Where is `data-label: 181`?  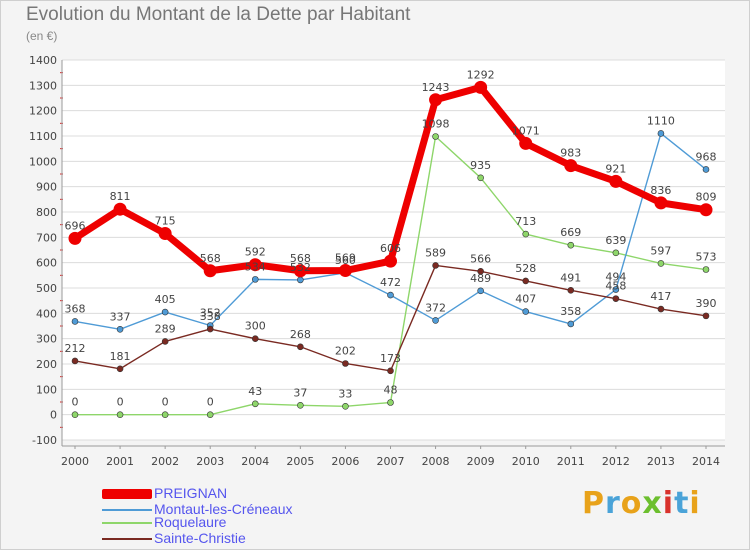
data-label: 181 is located at coordinates (120, 356).